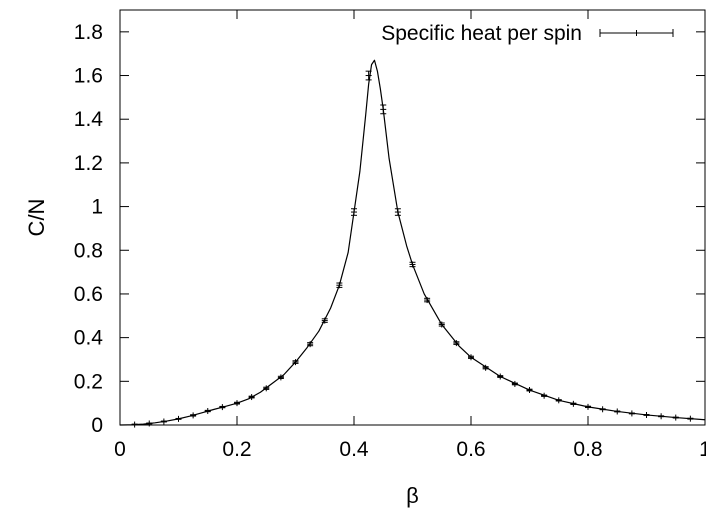 This screenshot has height=511, width=706. What do you see at coordinates (89, 338) in the screenshot?
I see `y-tick-label: 0.4` at bounding box center [89, 338].